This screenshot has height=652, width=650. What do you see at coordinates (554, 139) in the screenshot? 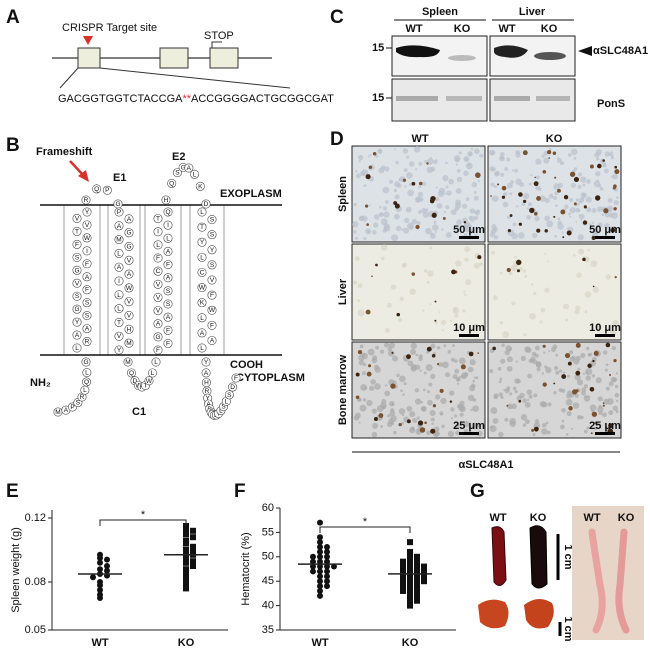
I see `column-label: KO` at bounding box center [554, 139].